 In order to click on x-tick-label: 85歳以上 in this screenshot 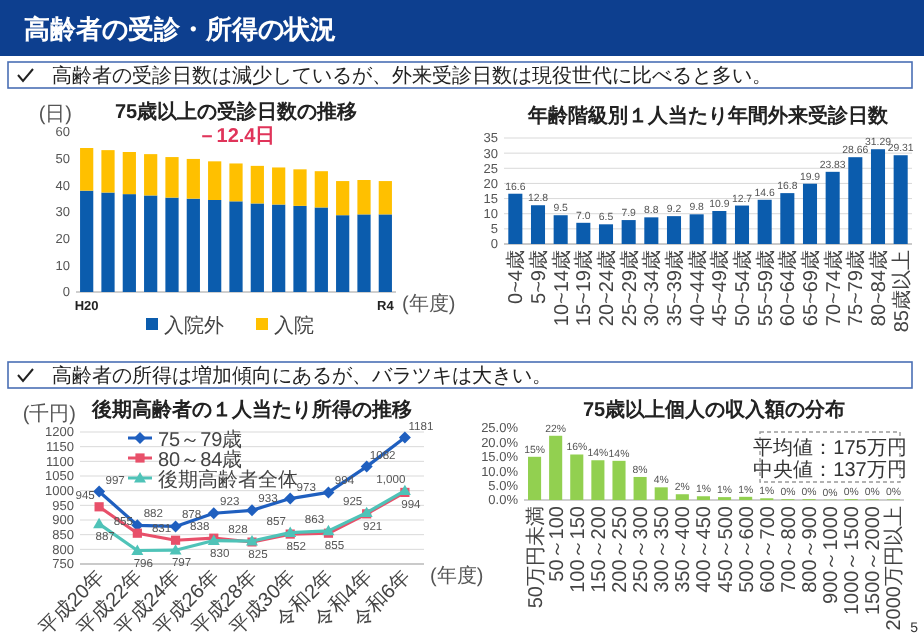, I will do `click(901, 291)`.